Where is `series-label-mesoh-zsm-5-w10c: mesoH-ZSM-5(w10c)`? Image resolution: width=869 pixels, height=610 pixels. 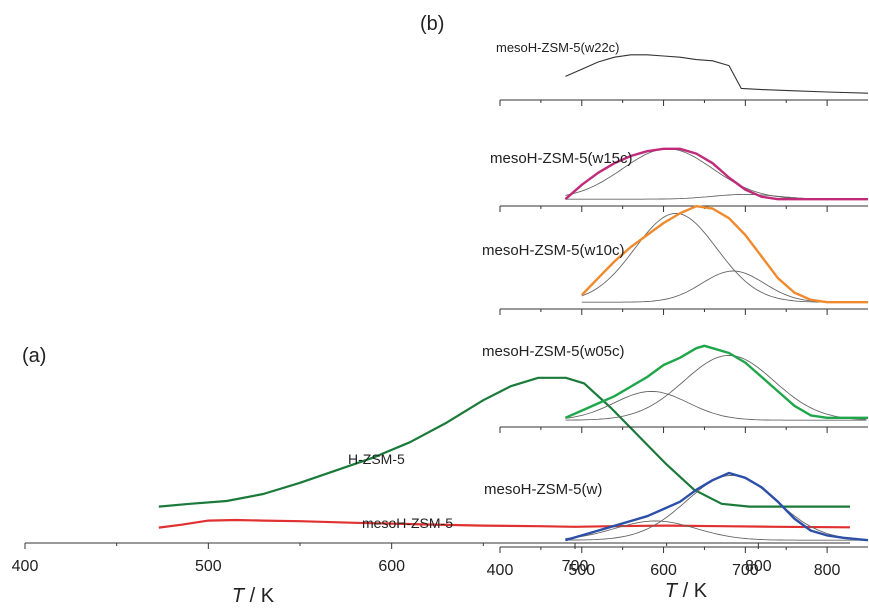
series-label-mesoh-zsm-5-w10c: mesoH-ZSM-5(w10c) is located at coordinates (553, 250).